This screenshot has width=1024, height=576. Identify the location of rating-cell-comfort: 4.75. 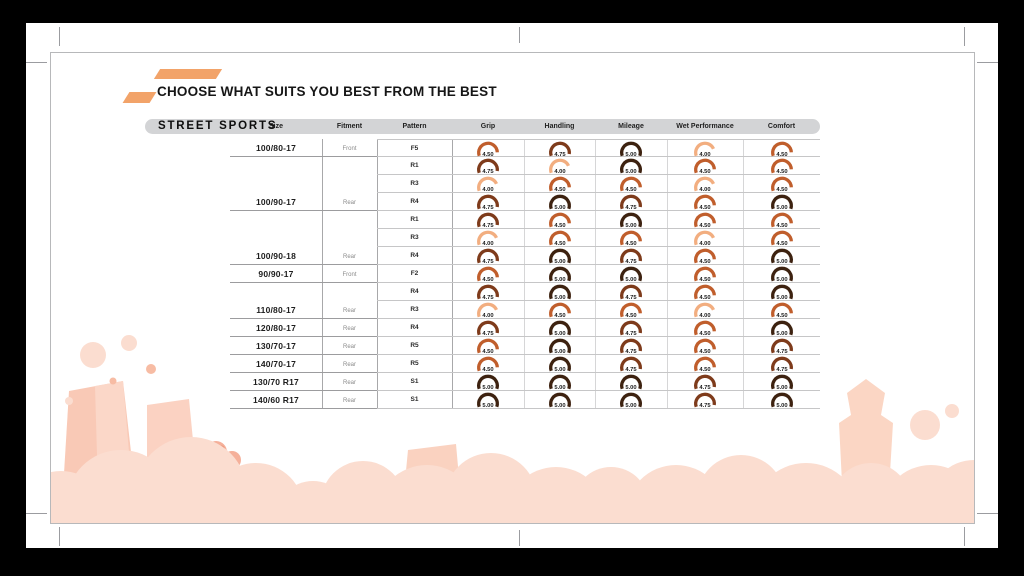
(781, 364).